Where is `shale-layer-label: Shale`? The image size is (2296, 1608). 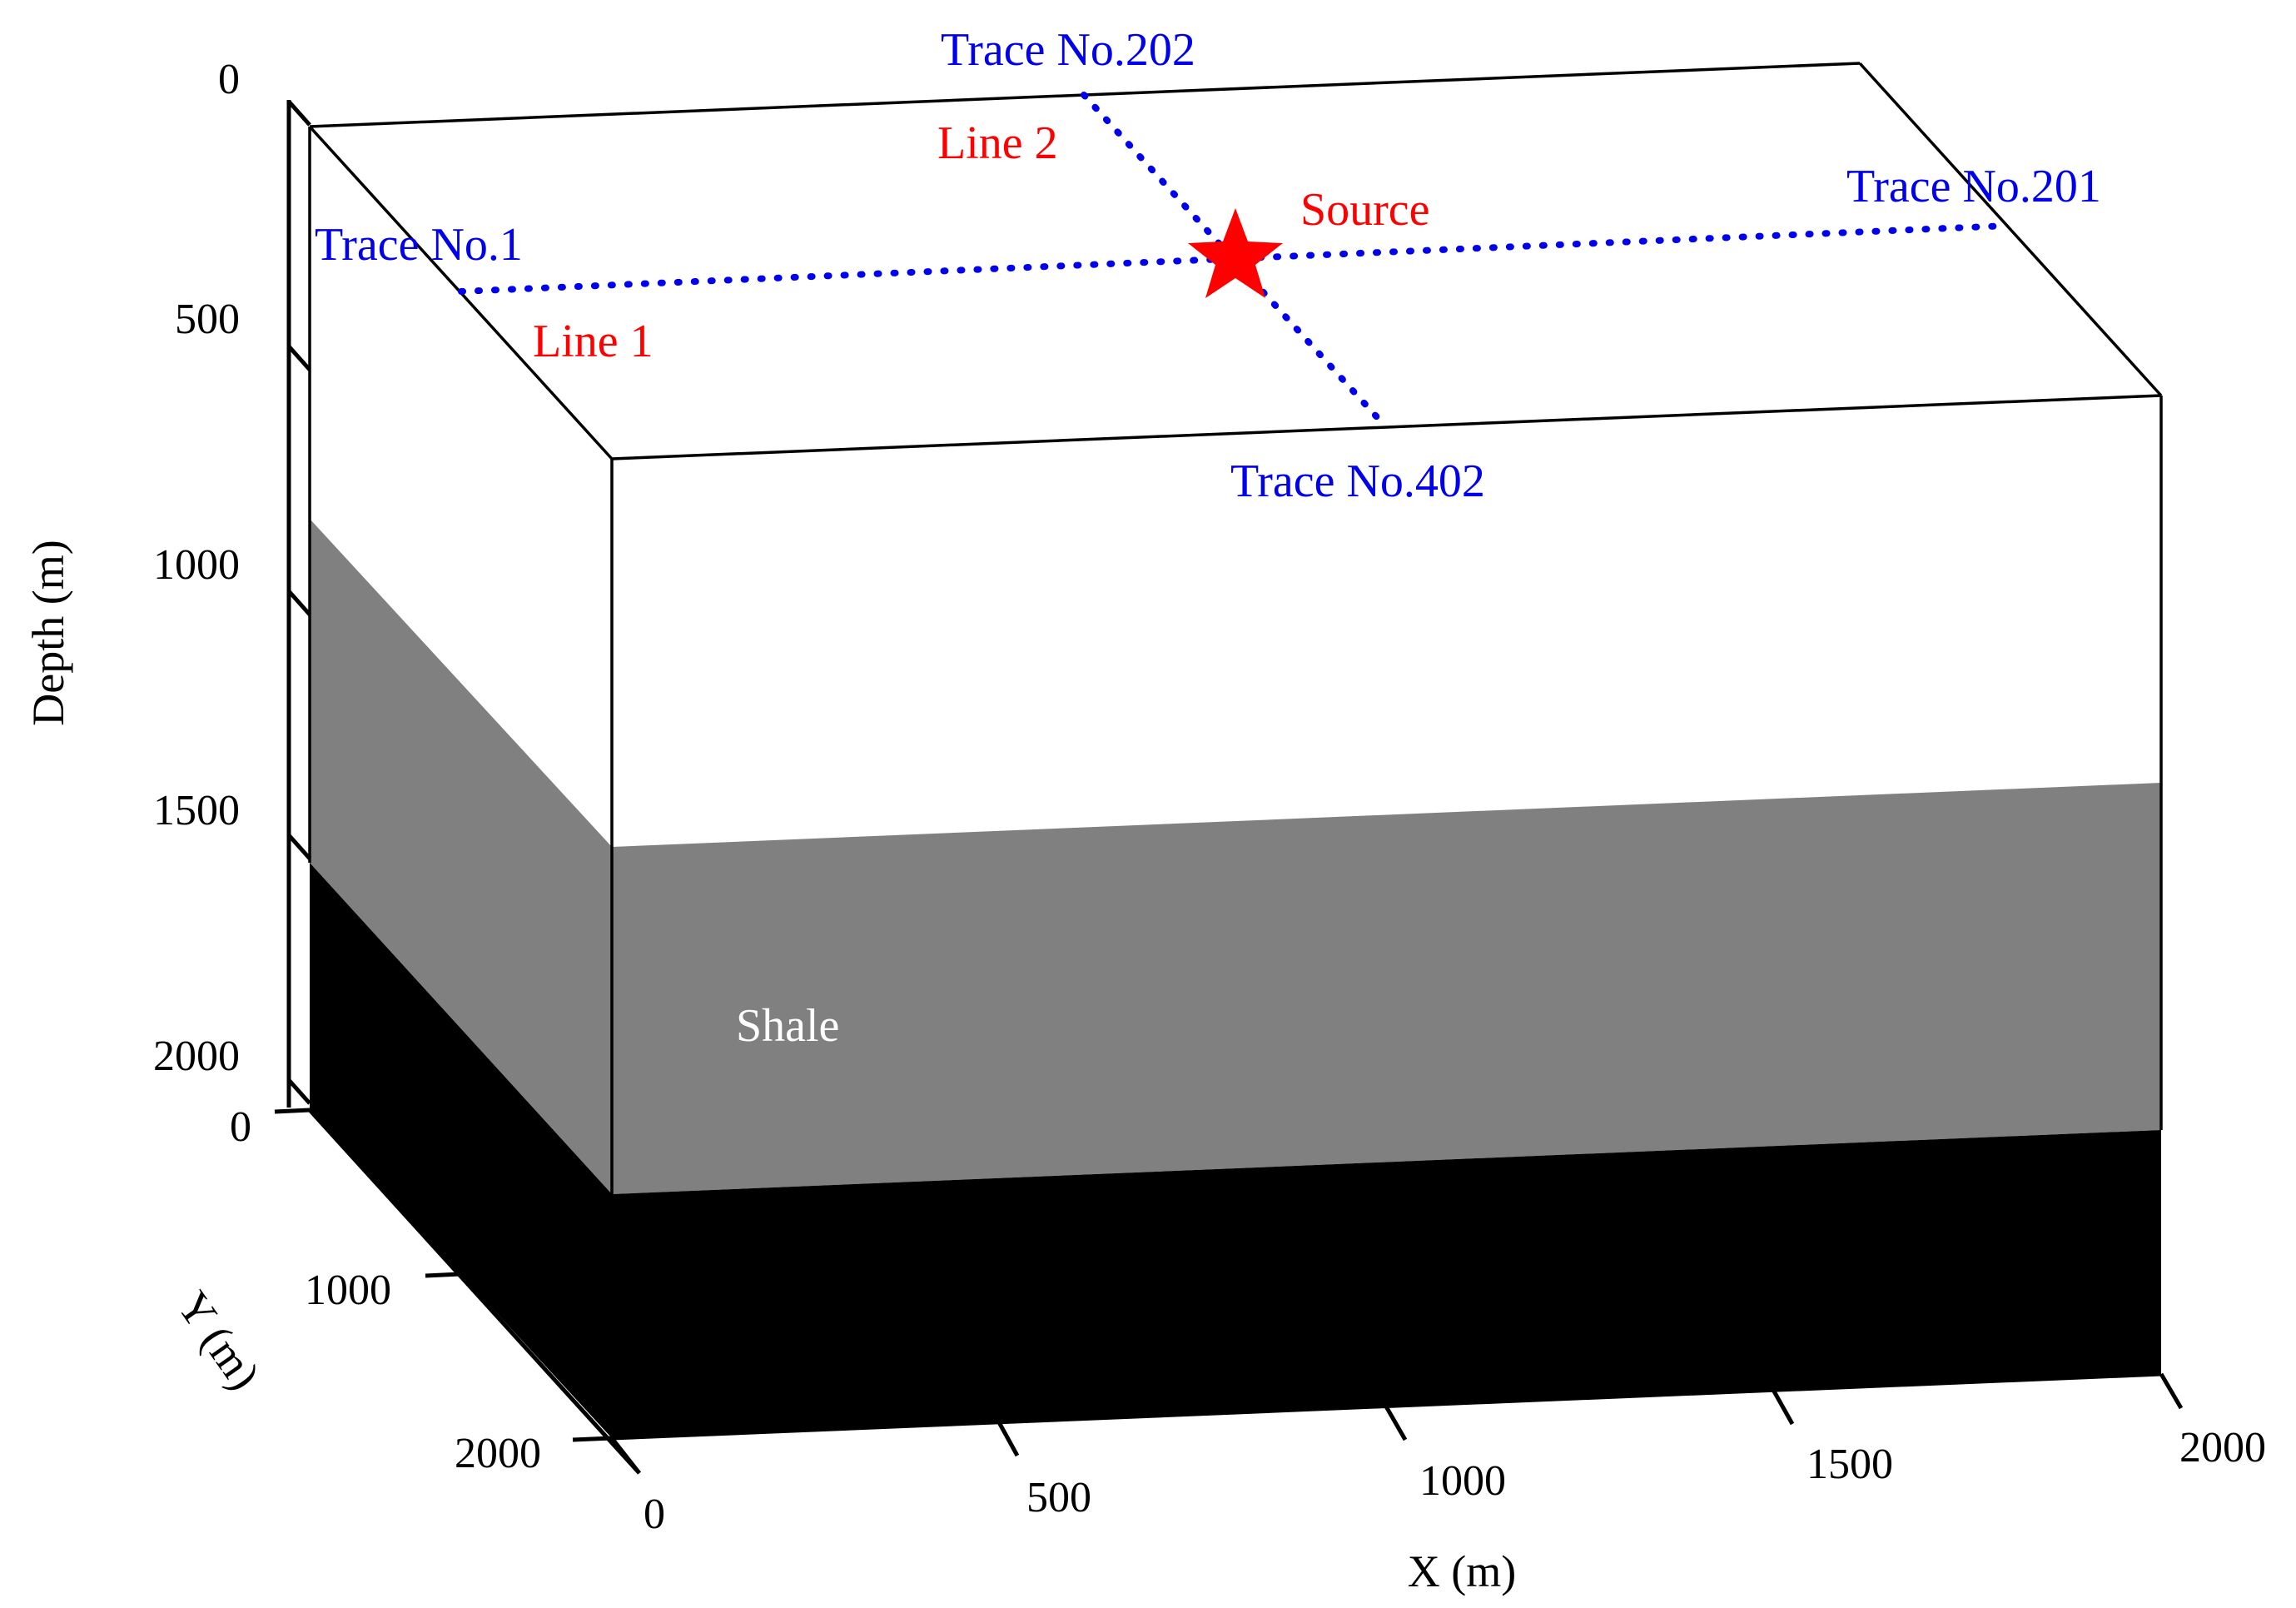
shale-layer-label: Shale is located at coordinates (787, 1026).